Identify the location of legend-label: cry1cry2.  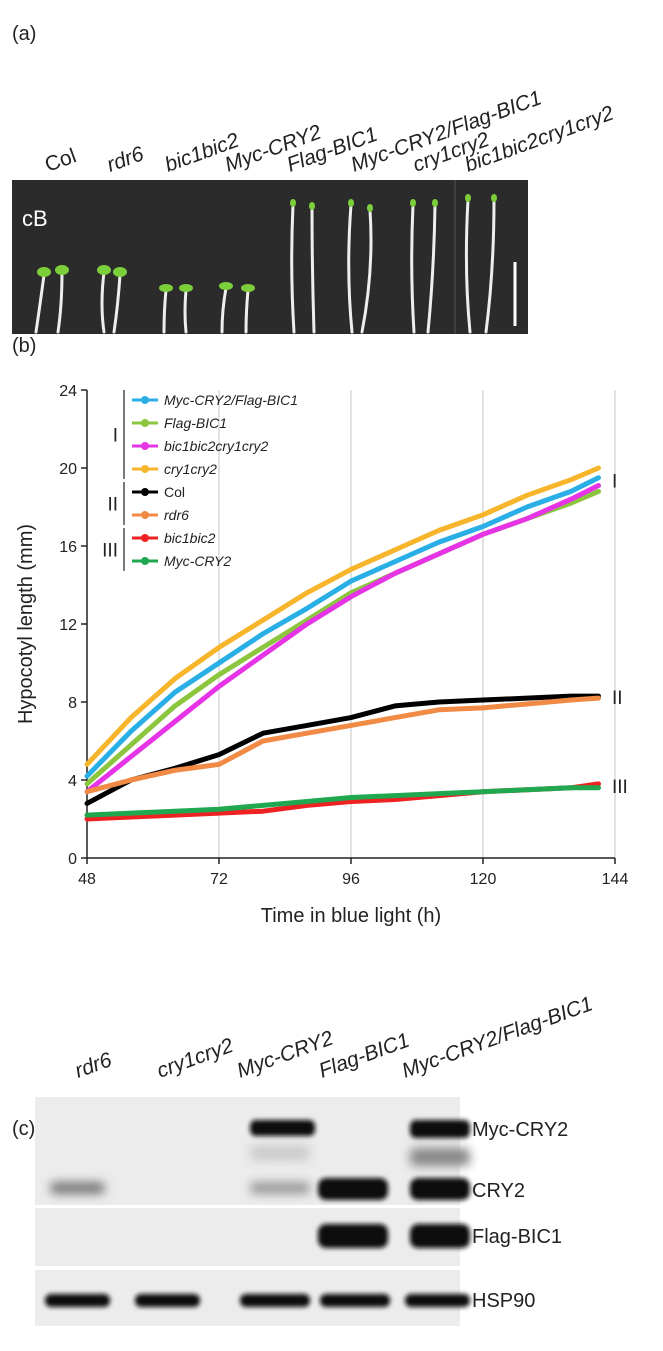
(190, 469).